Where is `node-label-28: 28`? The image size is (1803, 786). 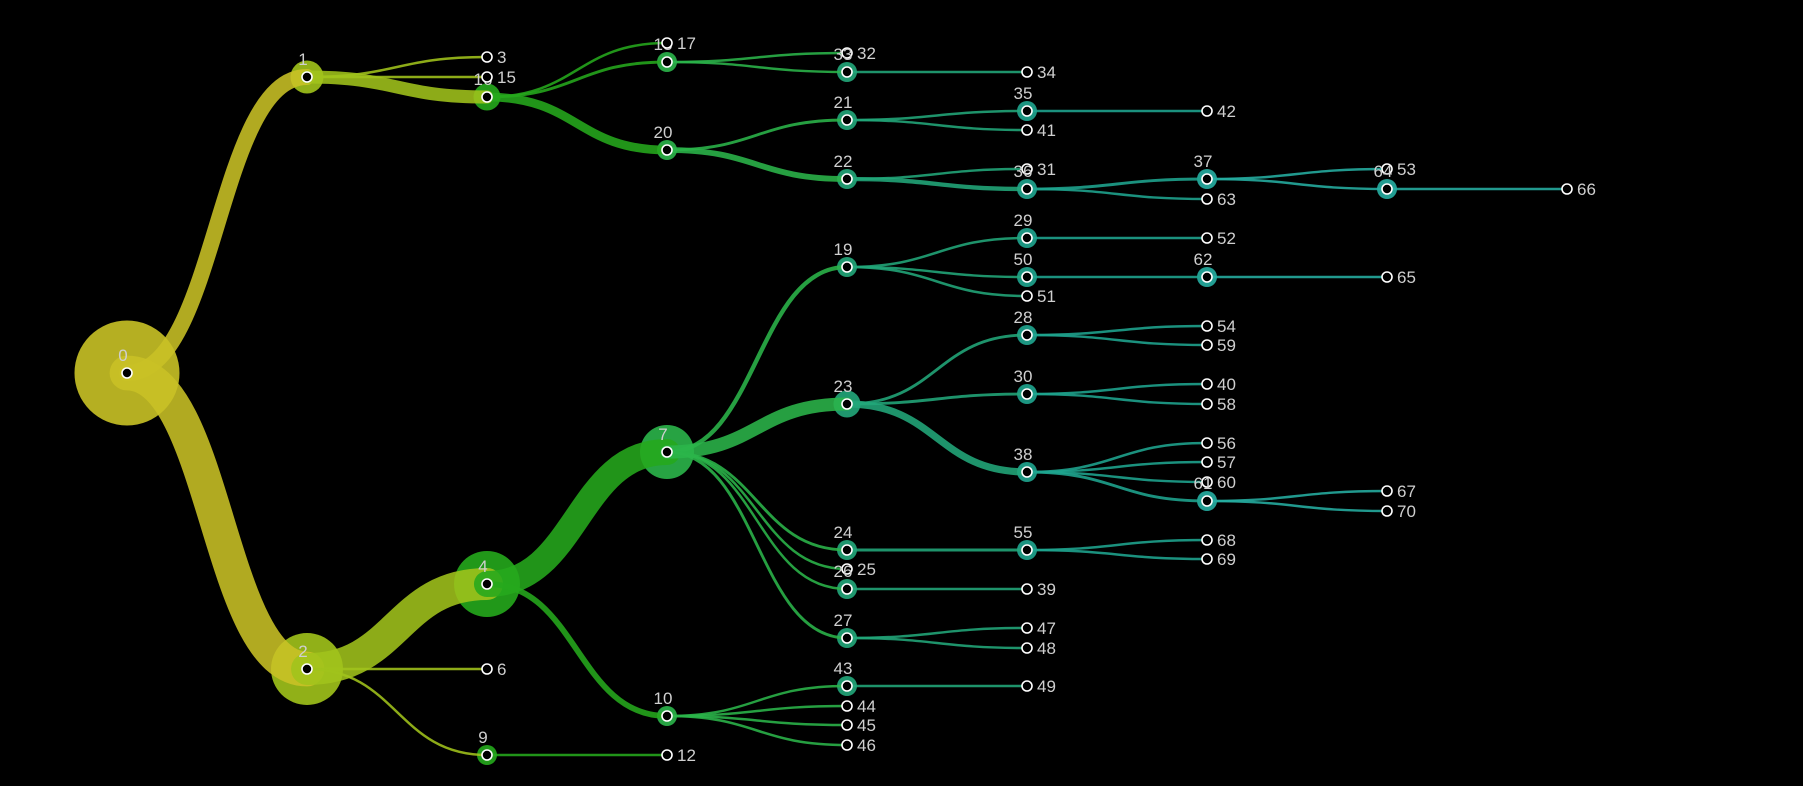
node-label-28: 28 is located at coordinates (1023, 317).